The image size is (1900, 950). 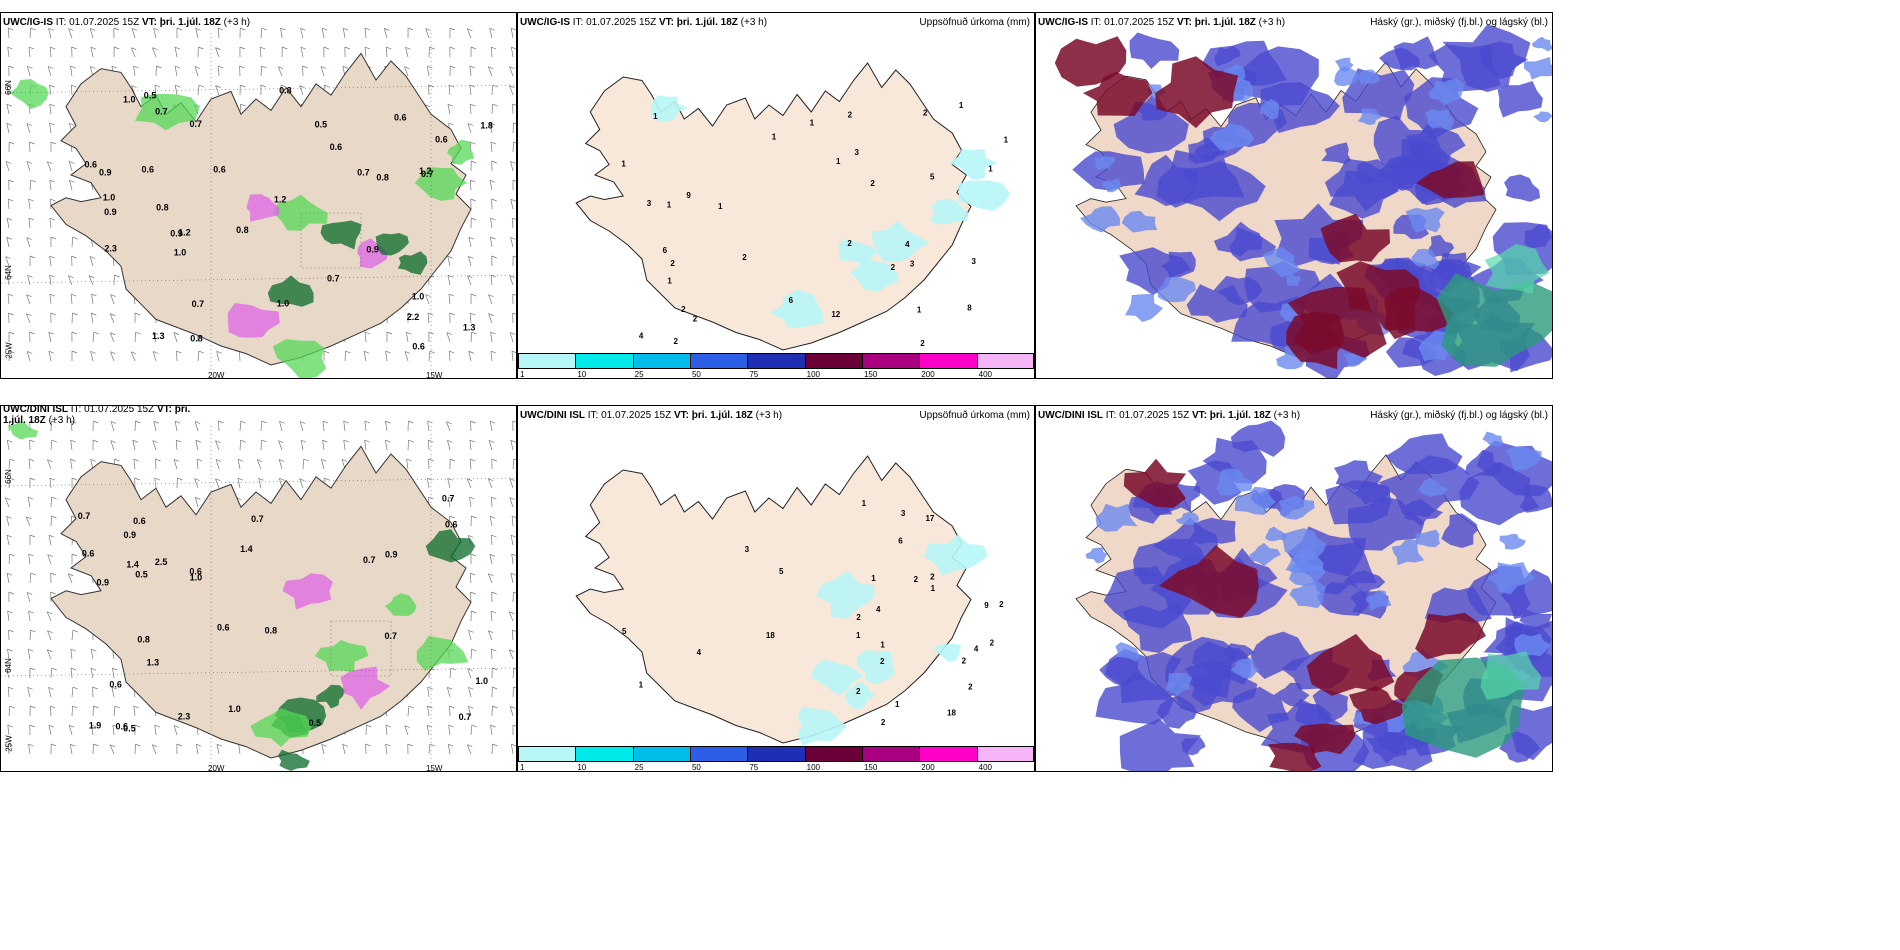 I want to click on precip-value-label: 0.9, so click(x=102, y=582).